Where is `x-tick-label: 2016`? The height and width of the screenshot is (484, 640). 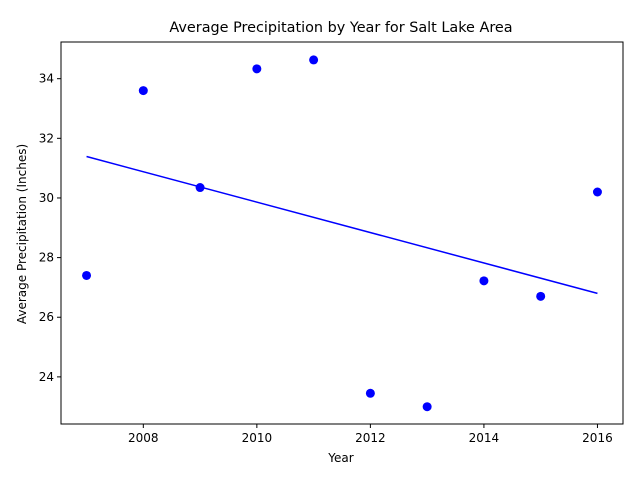 x-tick-label: 2016 is located at coordinates (597, 438).